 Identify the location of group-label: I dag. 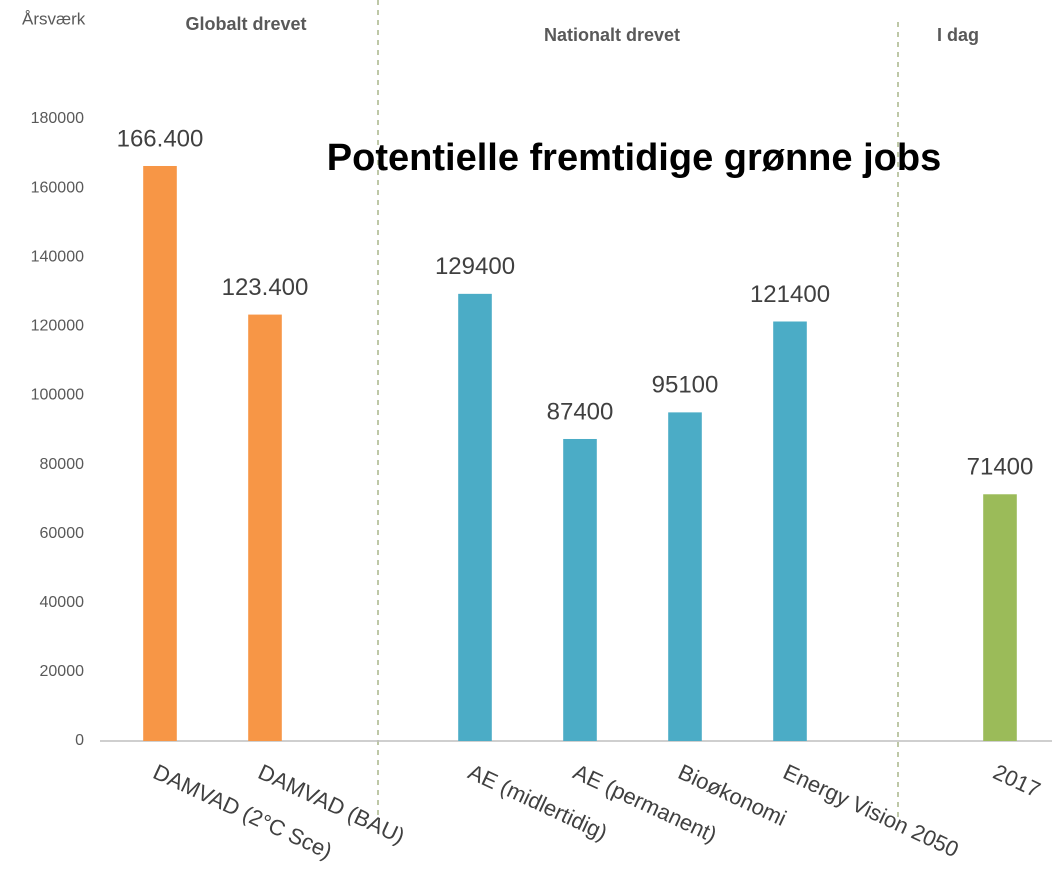
(958, 35).